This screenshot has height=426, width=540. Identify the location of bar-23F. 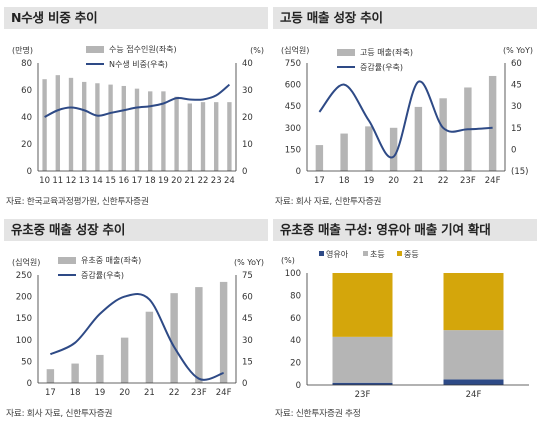
(199, 335).